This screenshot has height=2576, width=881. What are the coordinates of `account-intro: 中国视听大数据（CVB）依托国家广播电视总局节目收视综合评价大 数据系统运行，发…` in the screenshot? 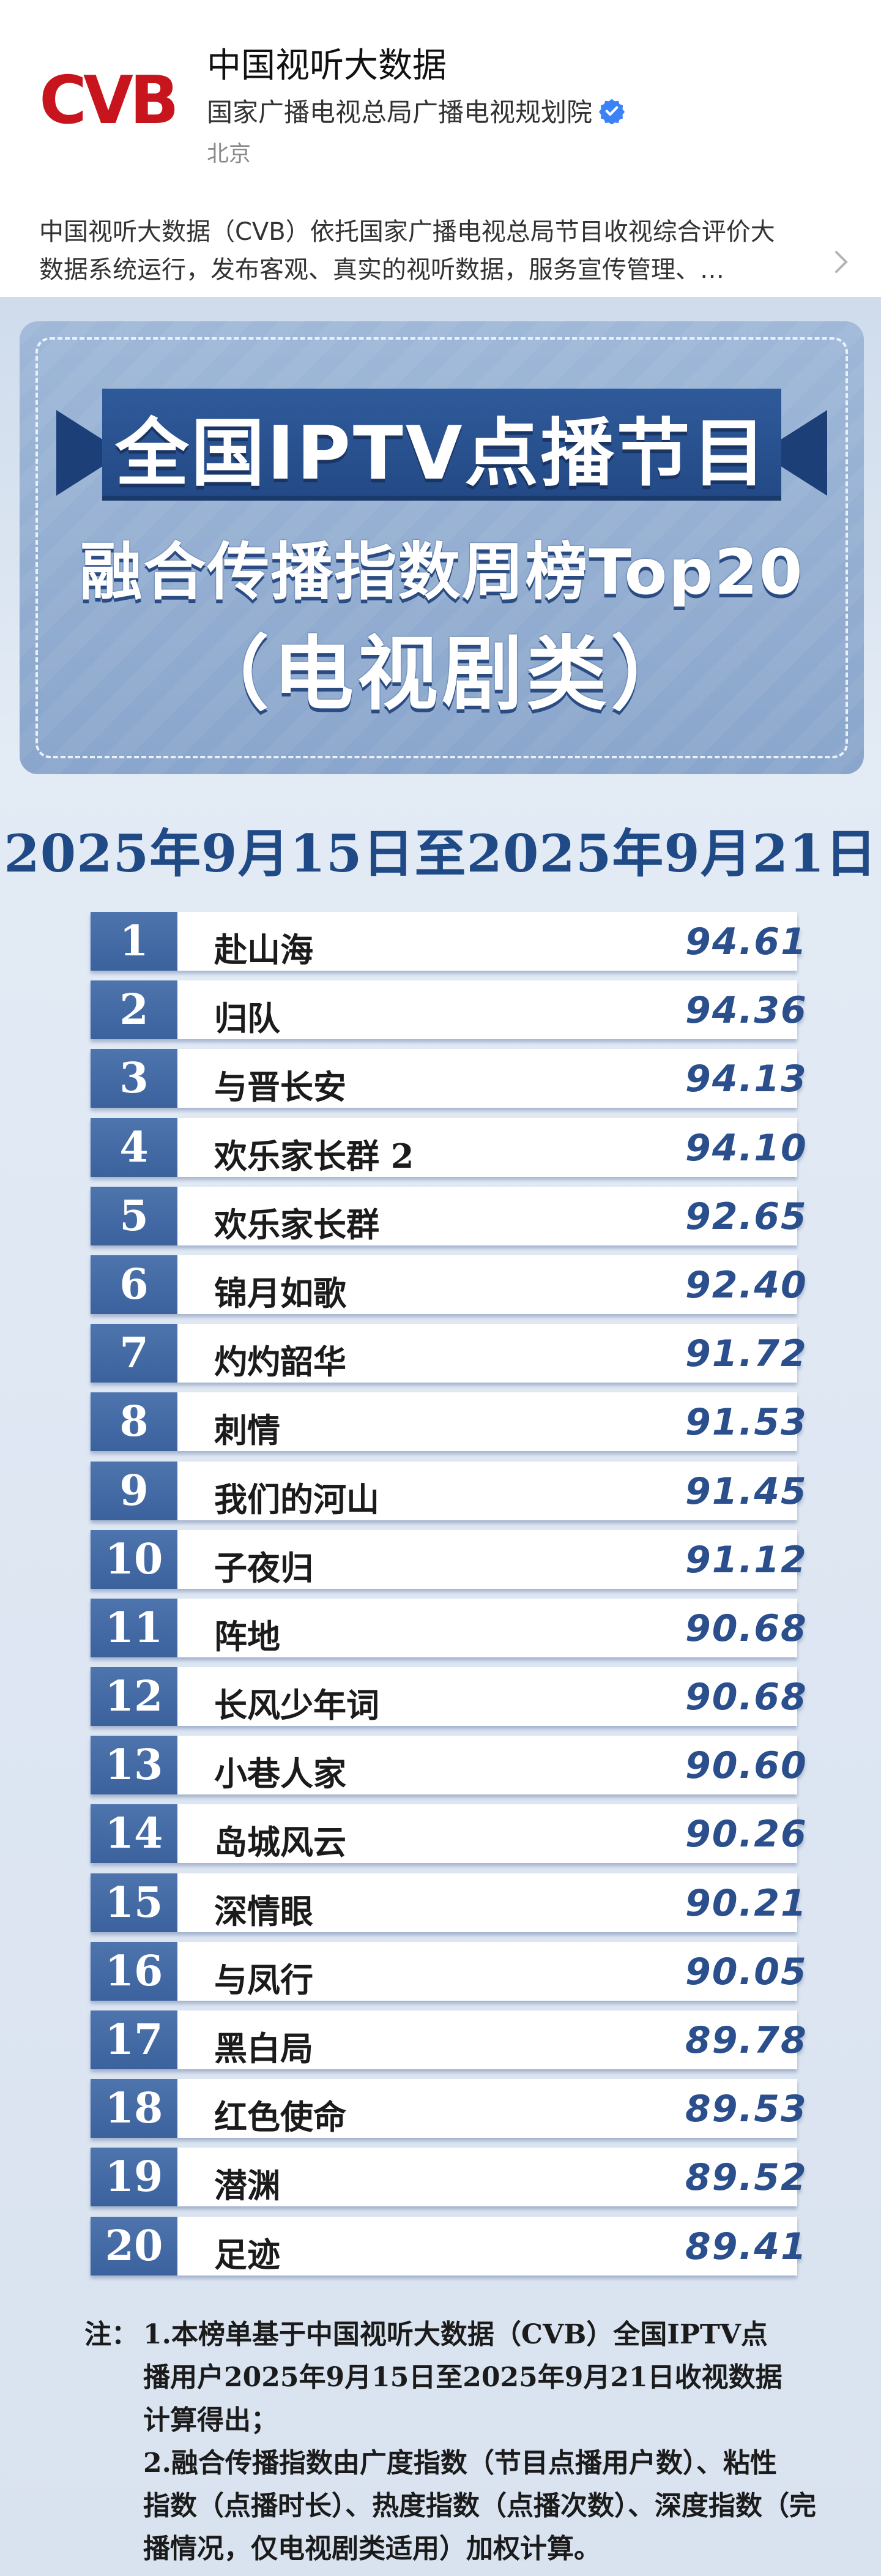 It's located at (437, 251).